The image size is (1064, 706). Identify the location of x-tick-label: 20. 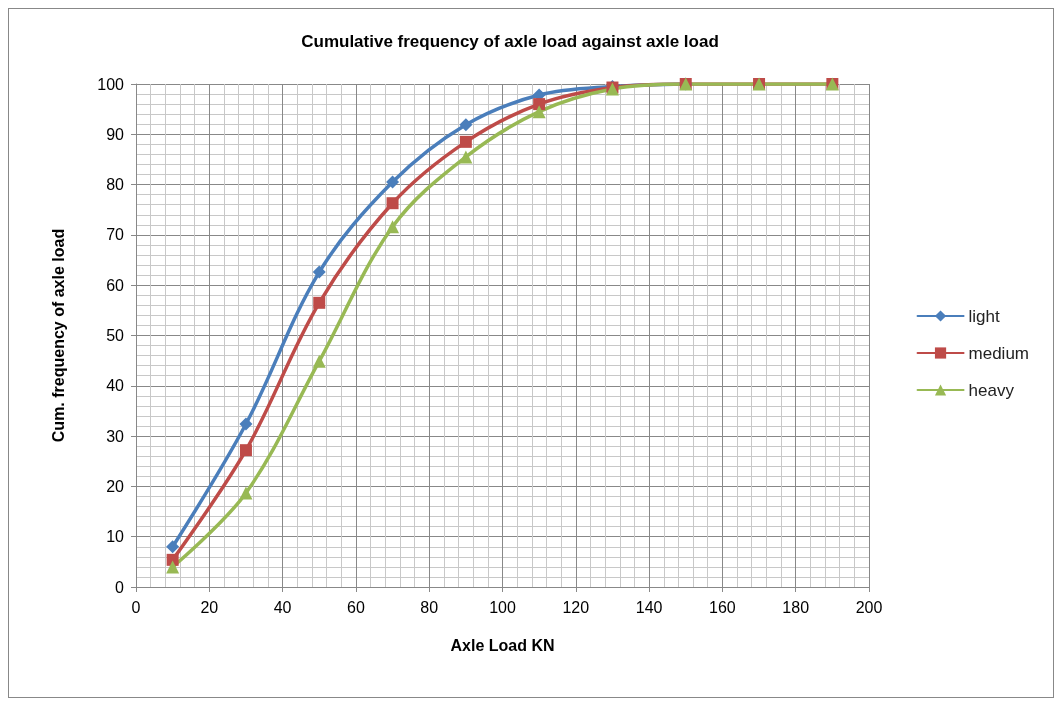
(209, 607).